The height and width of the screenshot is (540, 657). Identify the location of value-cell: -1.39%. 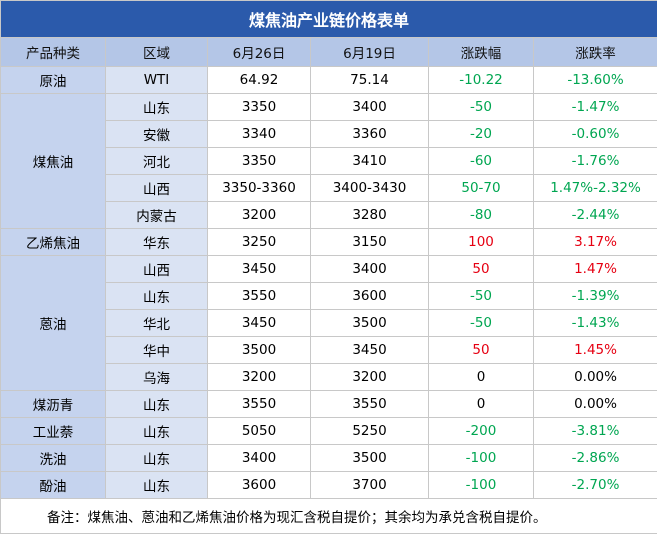
(594, 296).